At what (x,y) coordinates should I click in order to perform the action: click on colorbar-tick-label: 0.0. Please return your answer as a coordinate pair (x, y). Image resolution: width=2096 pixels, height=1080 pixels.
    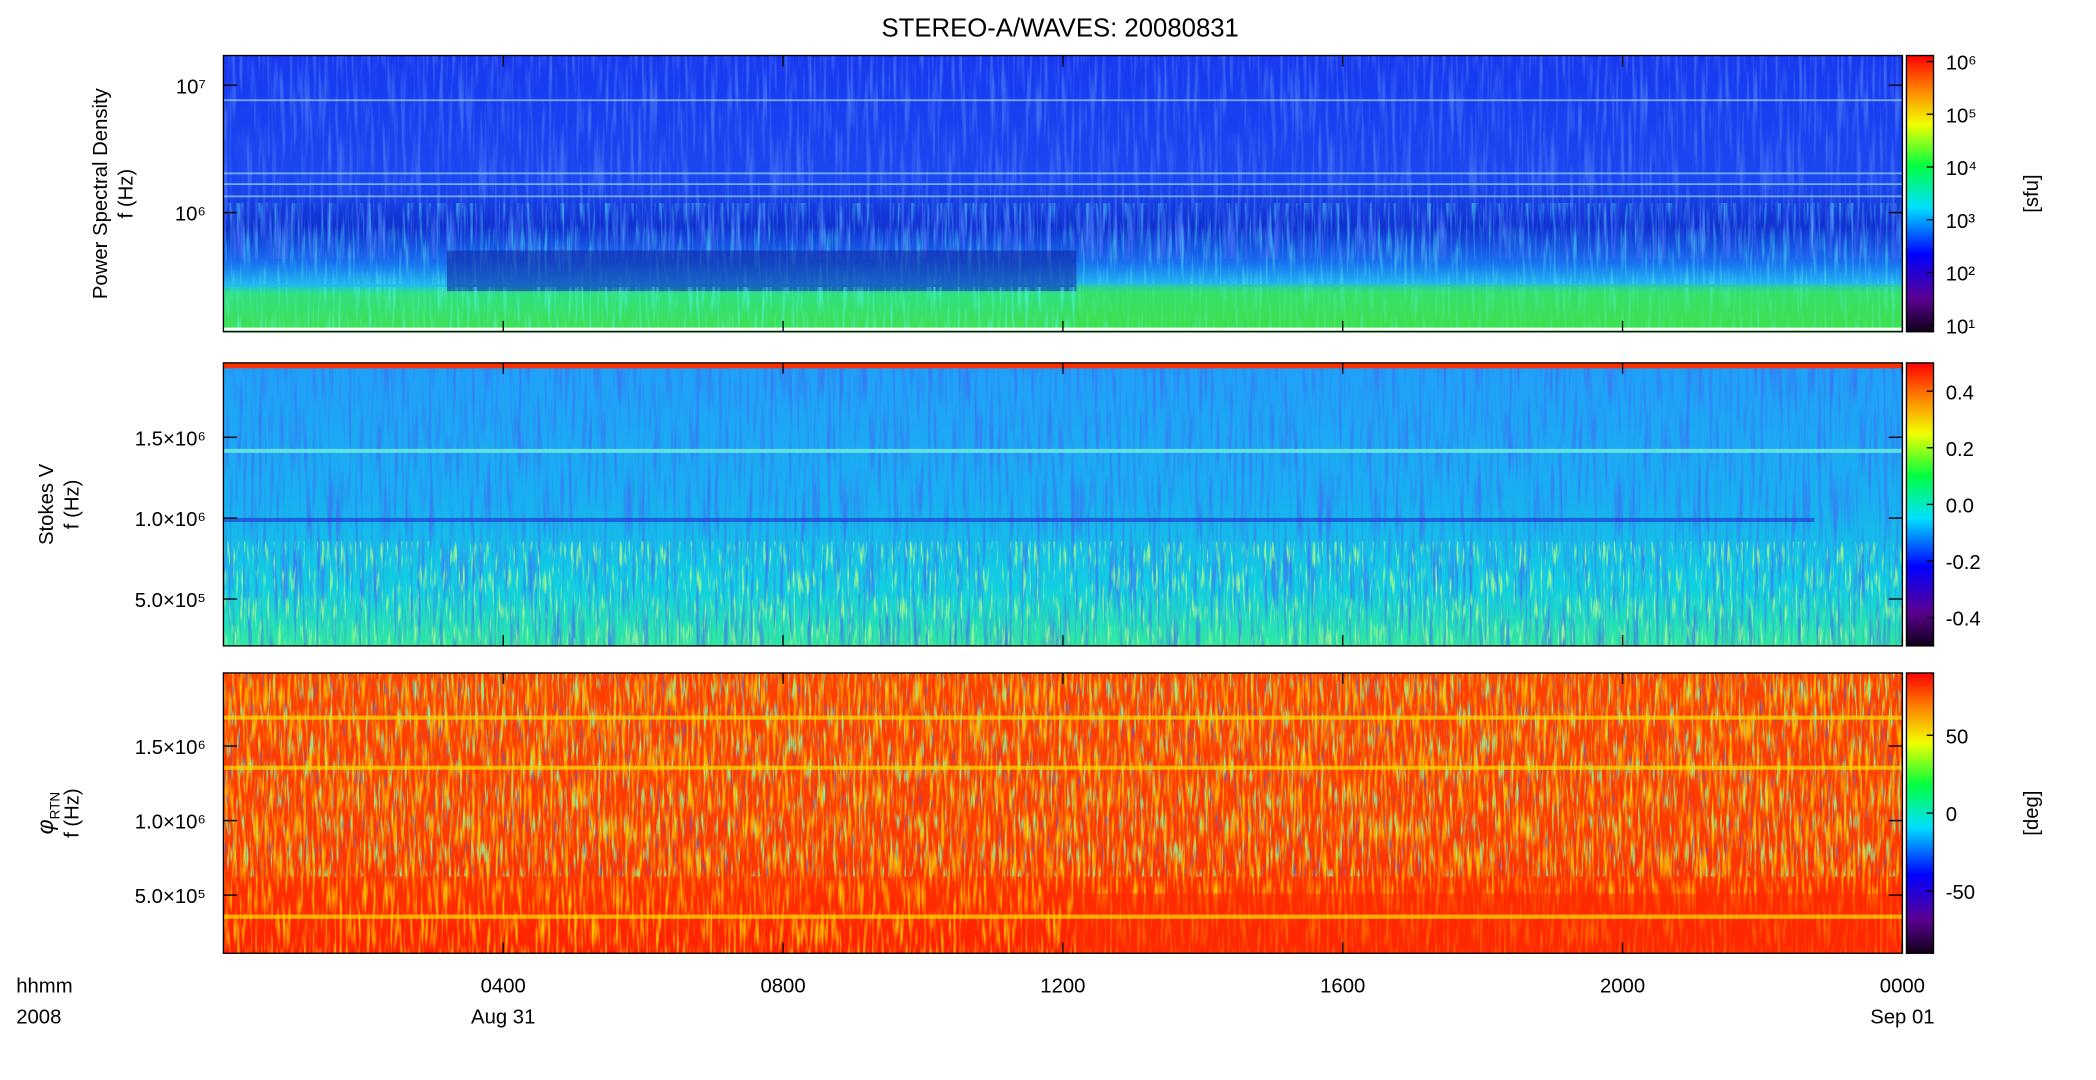
    Looking at the image, I should click on (1960, 507).